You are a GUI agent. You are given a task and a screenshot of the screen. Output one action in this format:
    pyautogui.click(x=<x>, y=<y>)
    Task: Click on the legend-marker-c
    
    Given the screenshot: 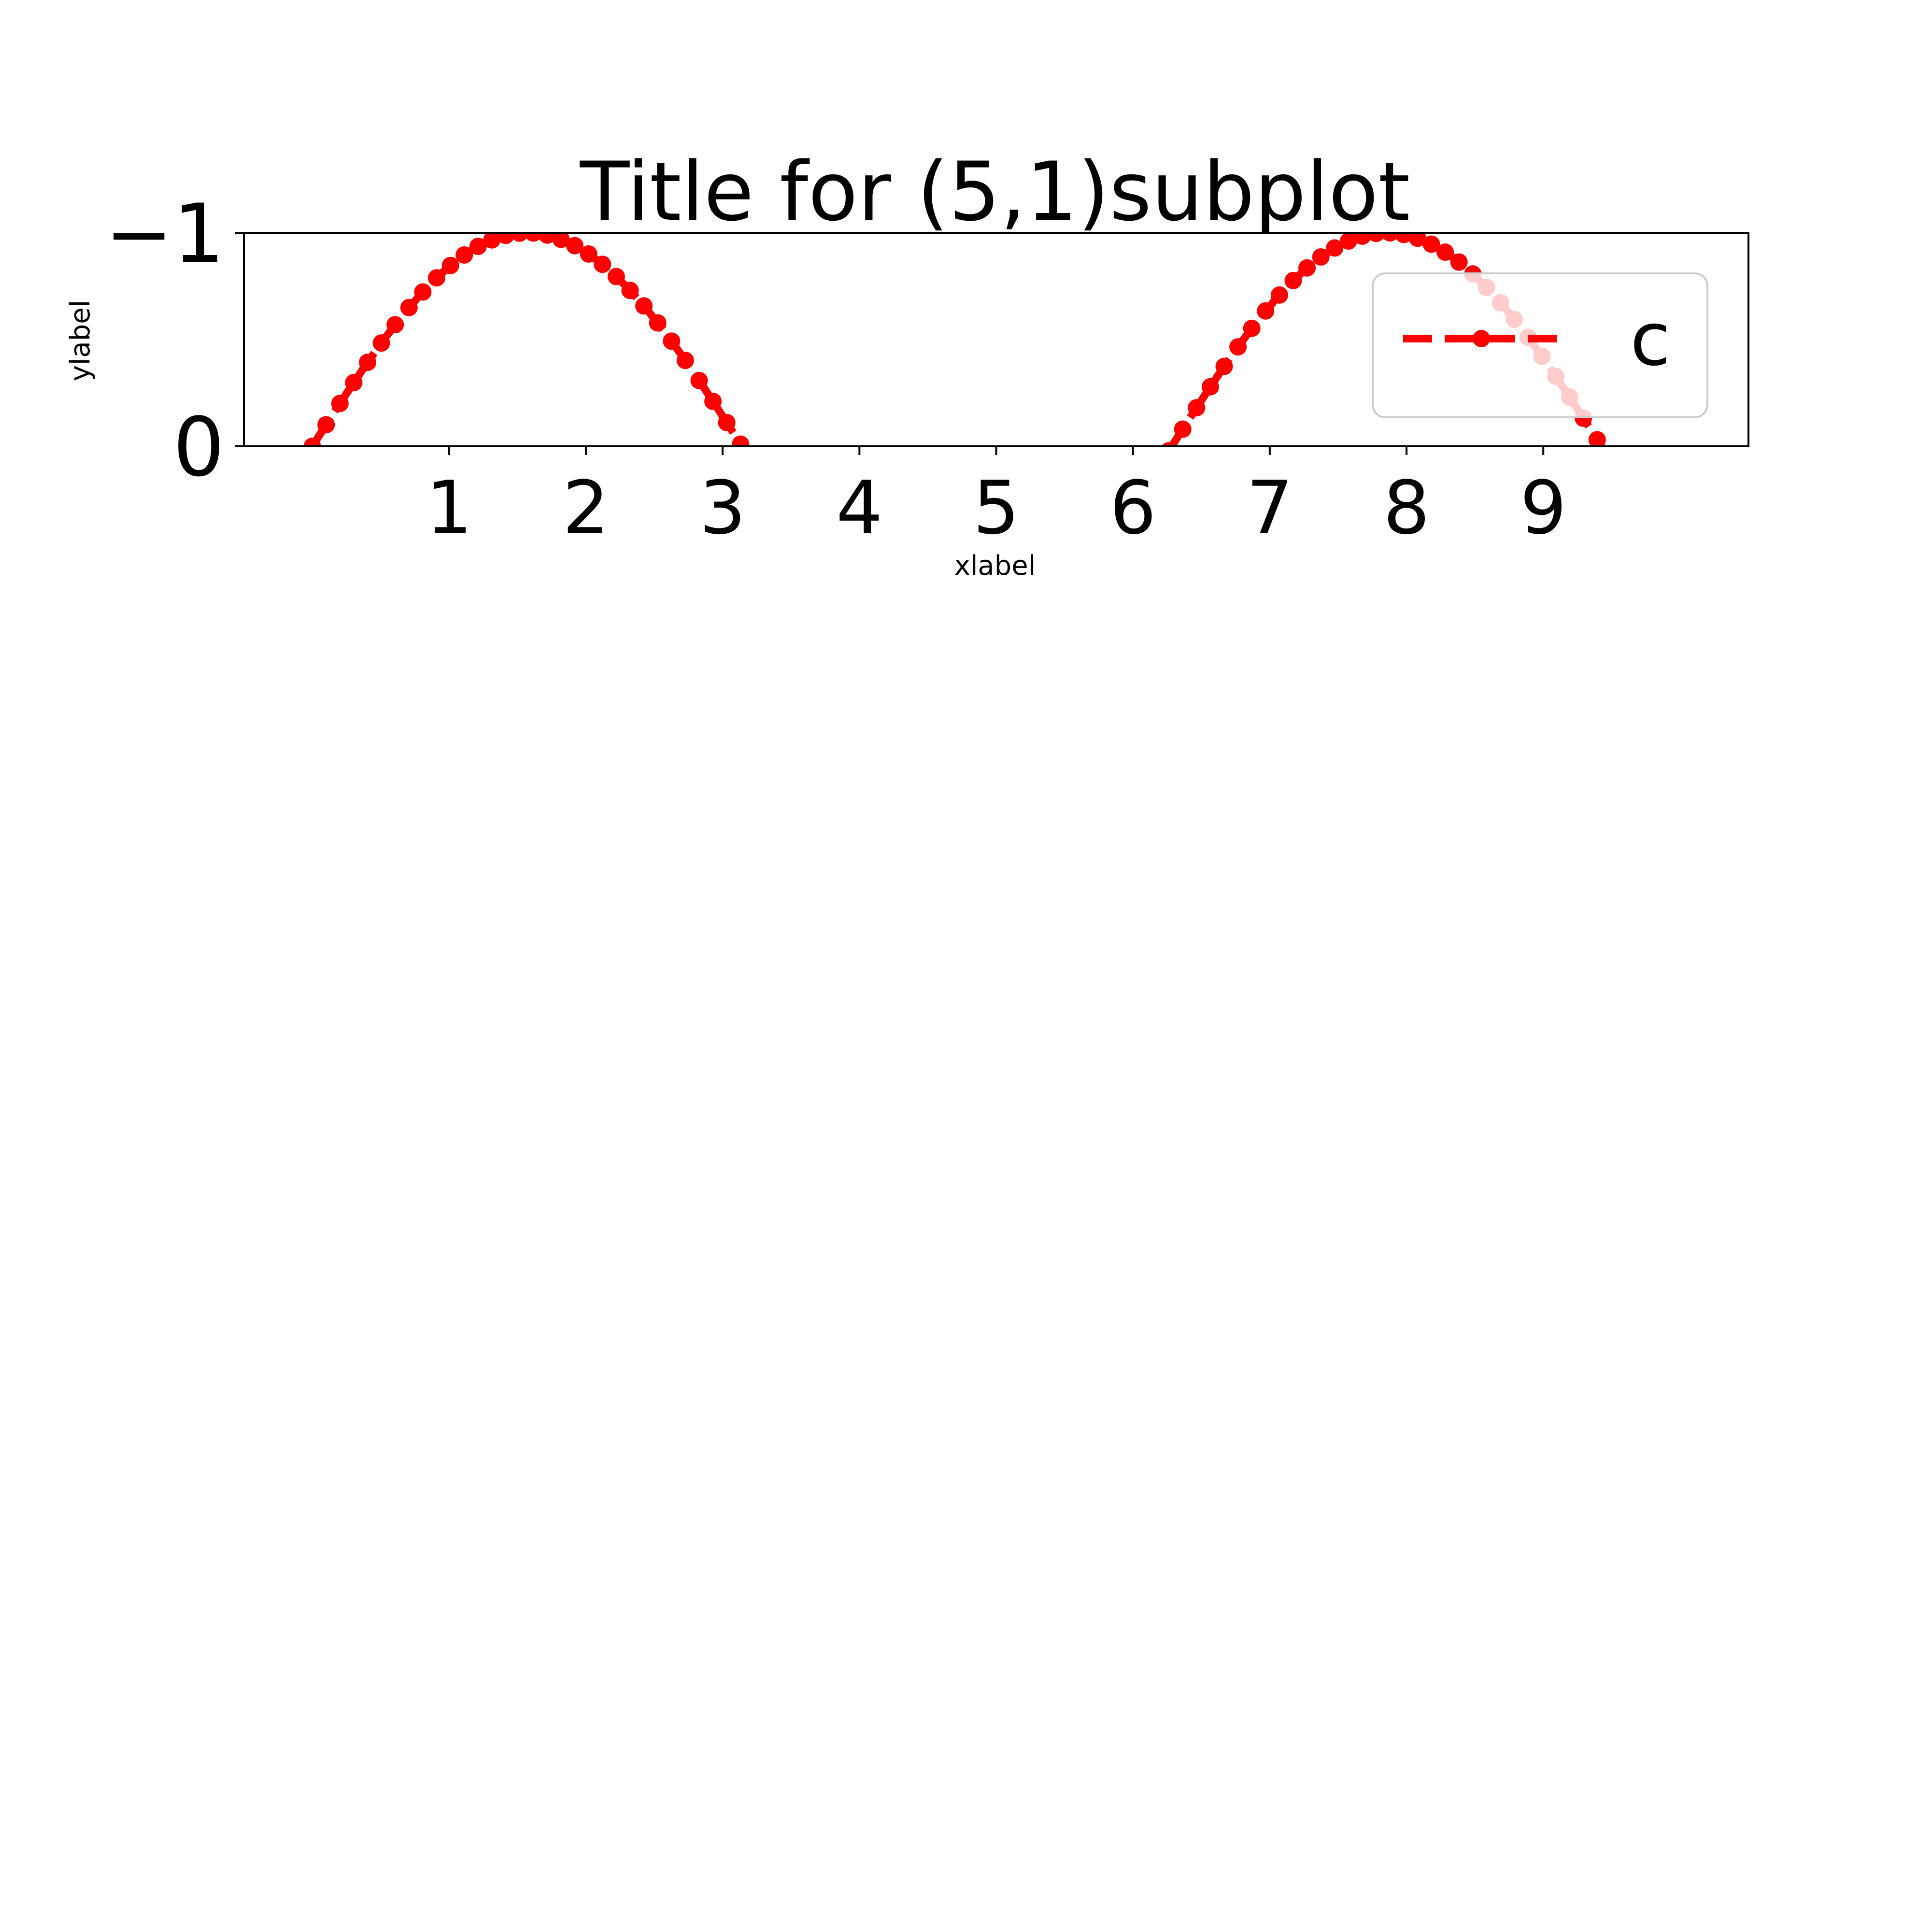 What is the action you would take?
    pyautogui.click(x=1481, y=338)
    